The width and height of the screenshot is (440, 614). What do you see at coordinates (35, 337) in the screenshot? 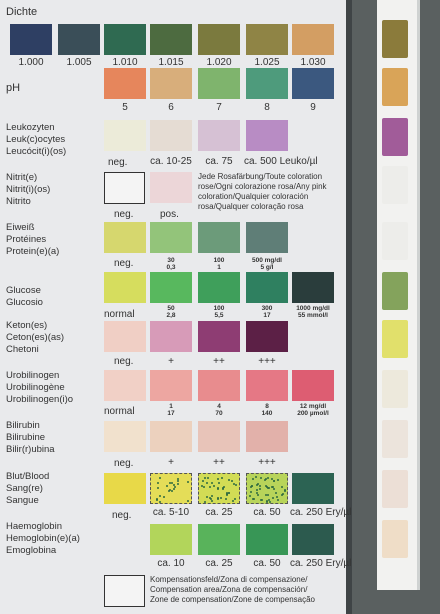
I see `ketone-title: Keton(es) Ceton(es)(as) Chetoni` at bounding box center [35, 337].